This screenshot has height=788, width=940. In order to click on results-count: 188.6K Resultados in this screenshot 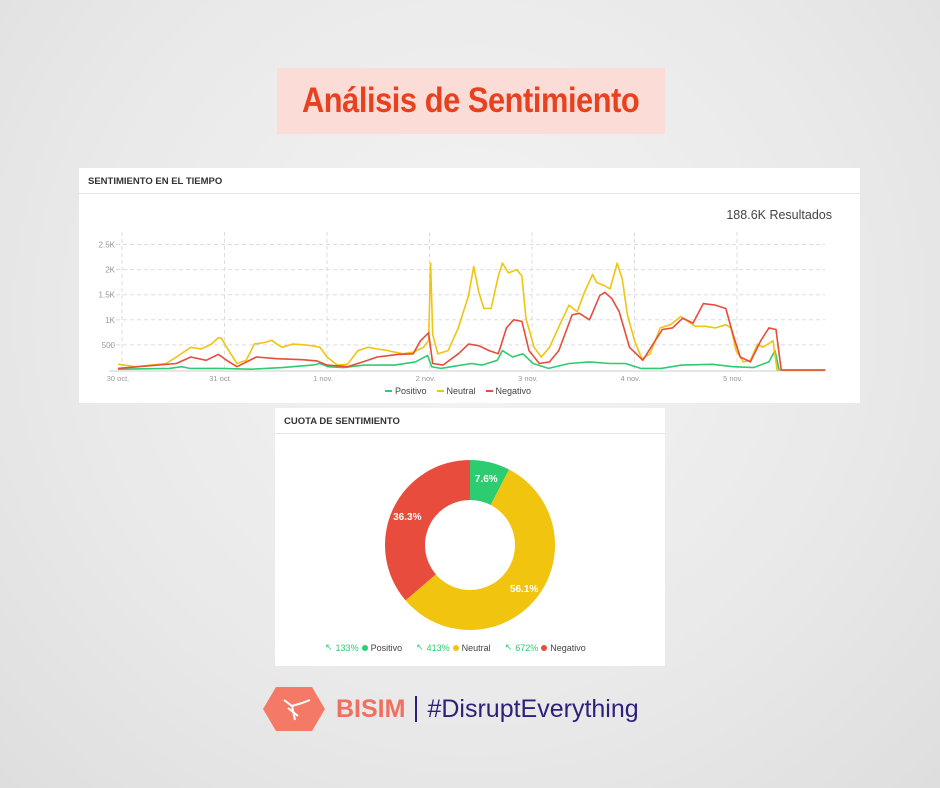, I will do `click(779, 215)`.